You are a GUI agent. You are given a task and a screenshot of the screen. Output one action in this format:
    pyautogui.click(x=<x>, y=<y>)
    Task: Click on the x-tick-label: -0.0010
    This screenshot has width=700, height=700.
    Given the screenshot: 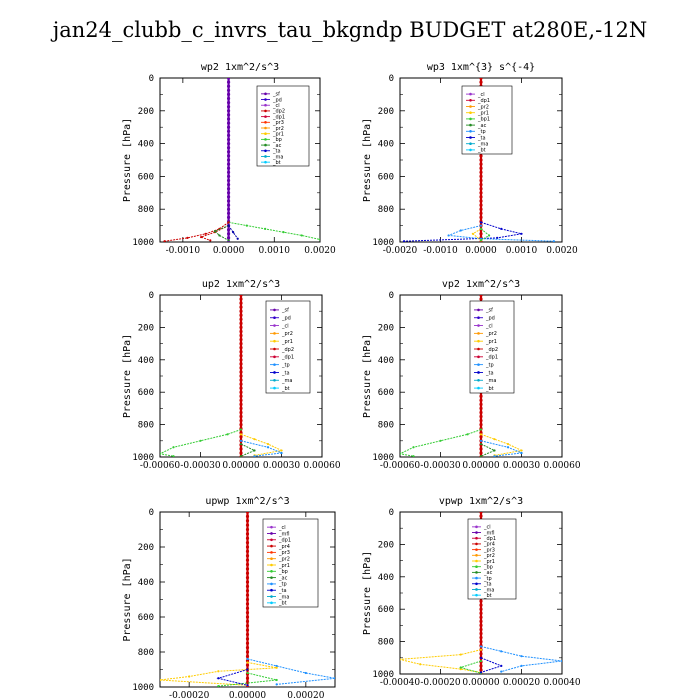 What is the action you would take?
    pyautogui.click(x=440, y=251)
    